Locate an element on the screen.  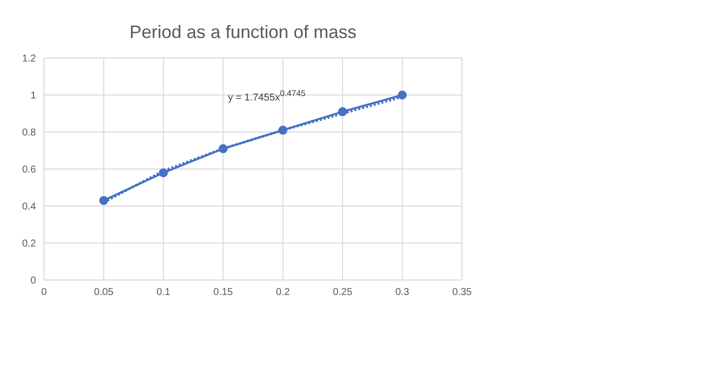
y-tick-label: 1.2 is located at coordinates (29, 59).